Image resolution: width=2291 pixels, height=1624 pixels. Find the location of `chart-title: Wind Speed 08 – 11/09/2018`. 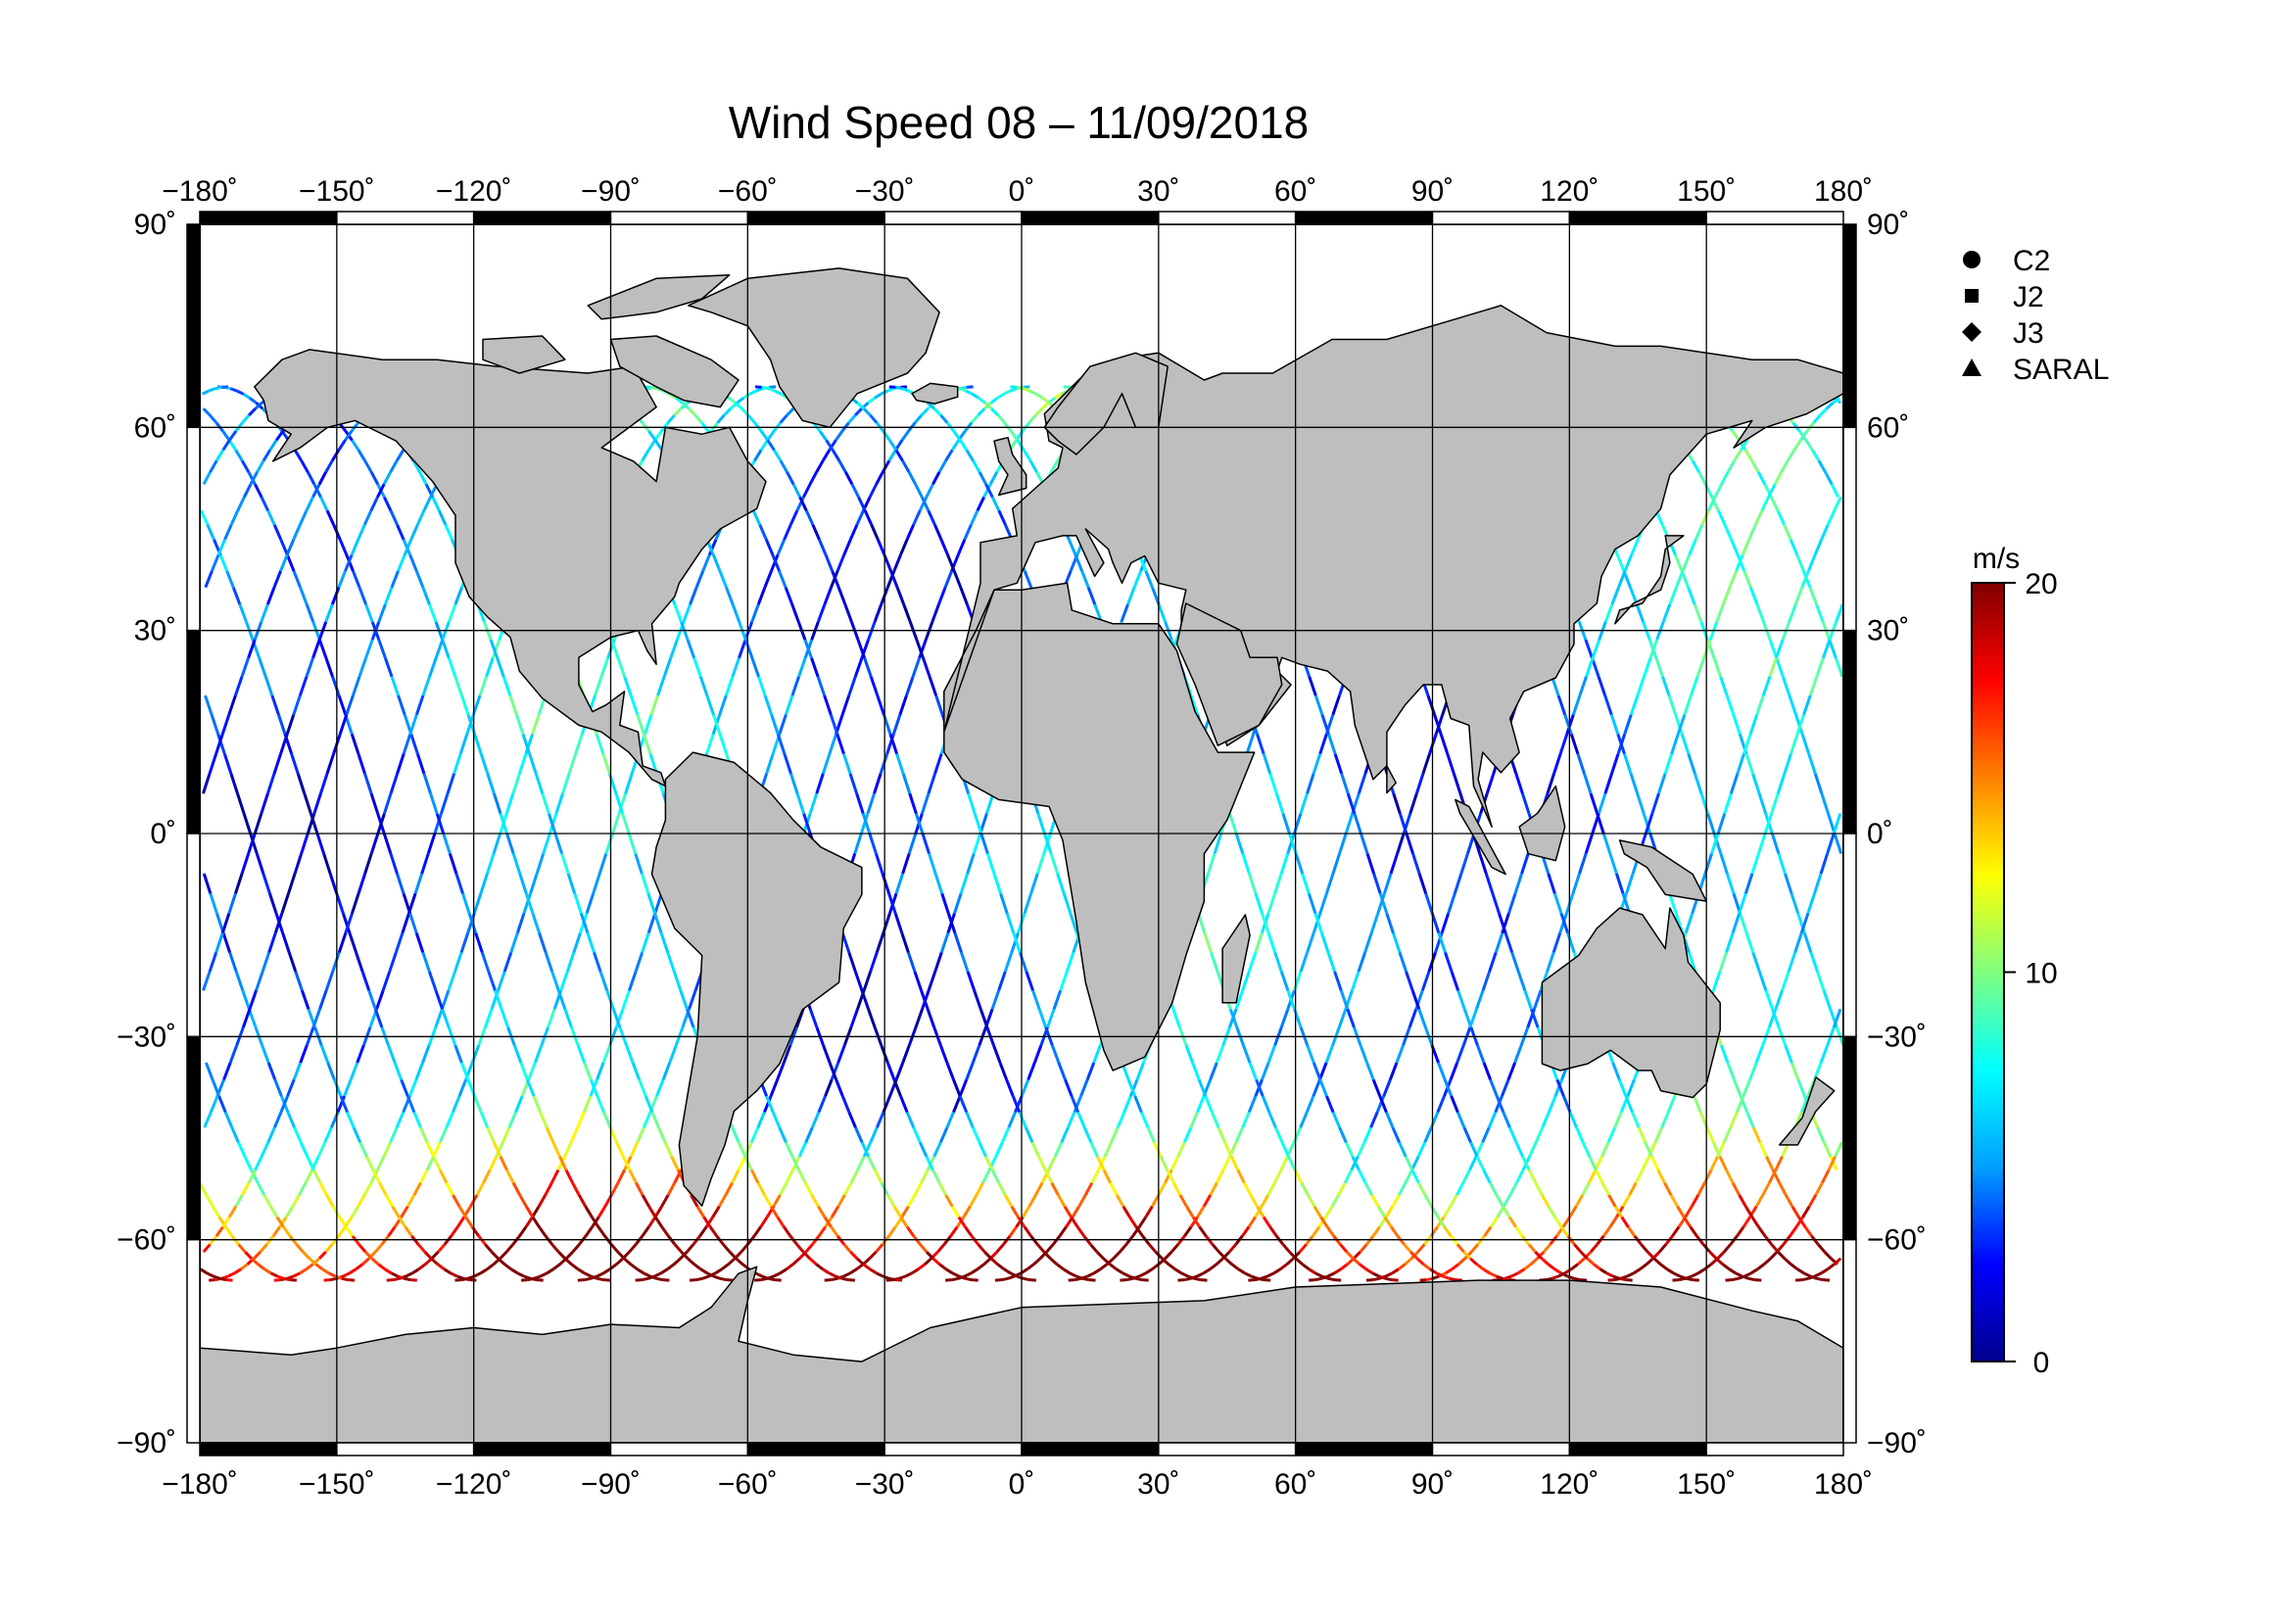

chart-title: Wind Speed 08 – 11/09/2018 is located at coordinates (1019, 122).